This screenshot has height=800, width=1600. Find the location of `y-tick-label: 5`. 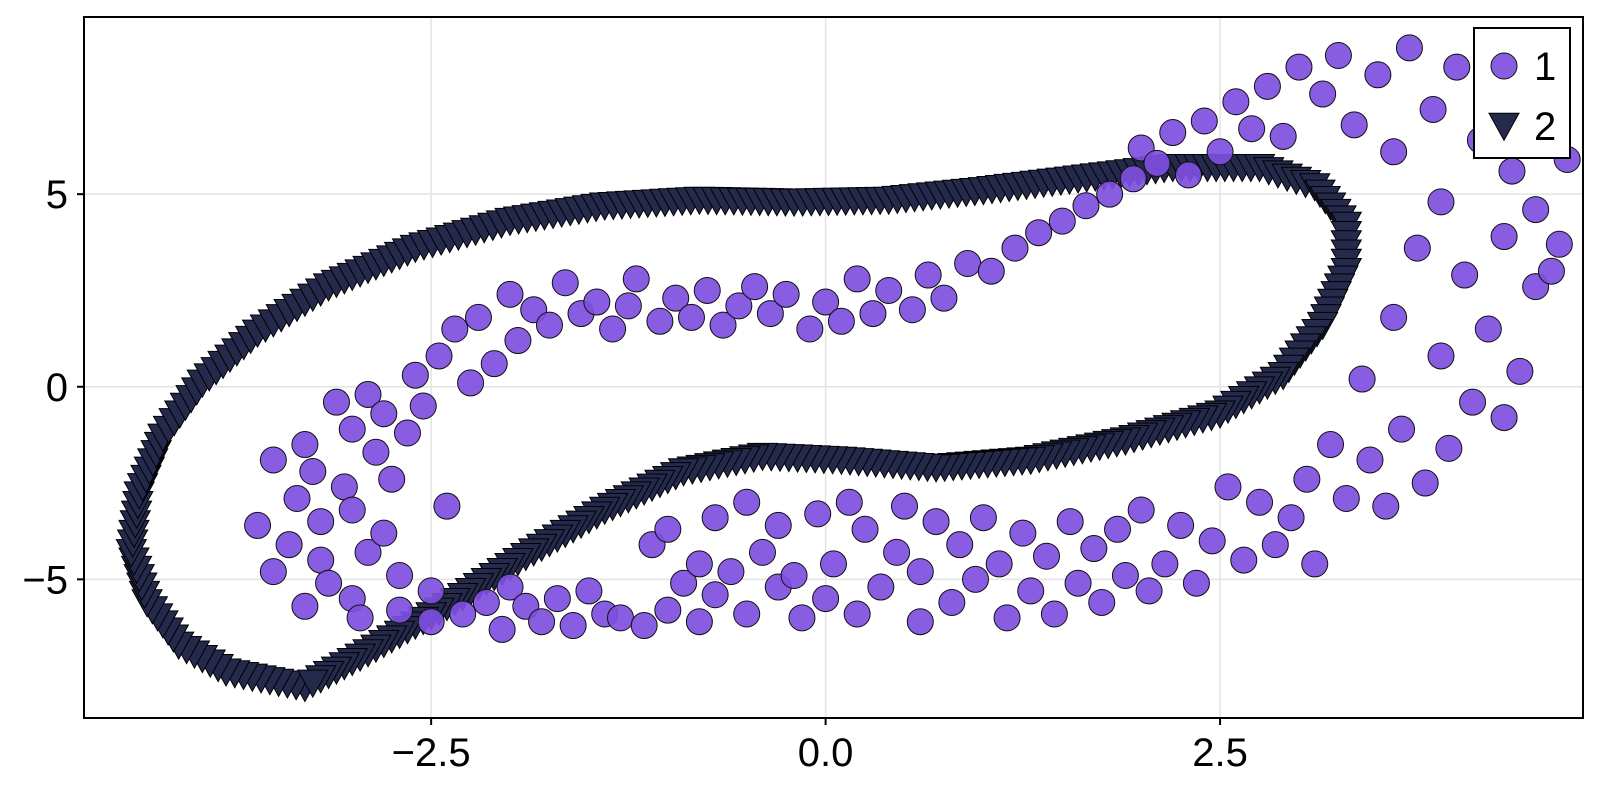

y-tick-label: 5 is located at coordinates (57, 195).